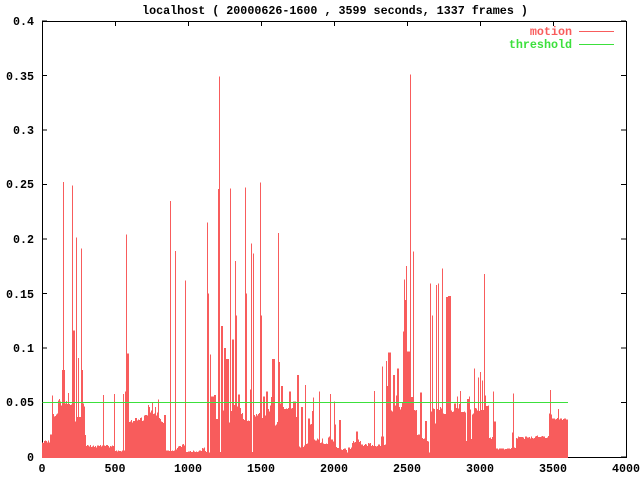  Describe the element at coordinates (23, 240) in the screenshot. I see `svg-text: 0.2` at that location.